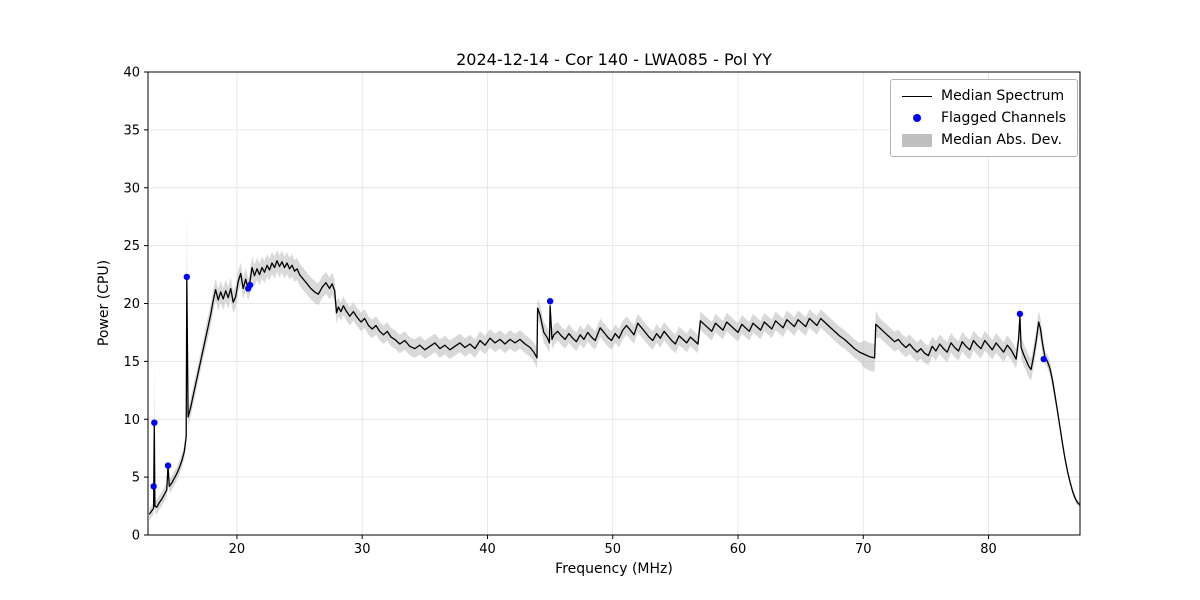 The image size is (1200, 600). Describe the element at coordinates (136, 536) in the screenshot. I see `y-tick-label: 0` at that location.